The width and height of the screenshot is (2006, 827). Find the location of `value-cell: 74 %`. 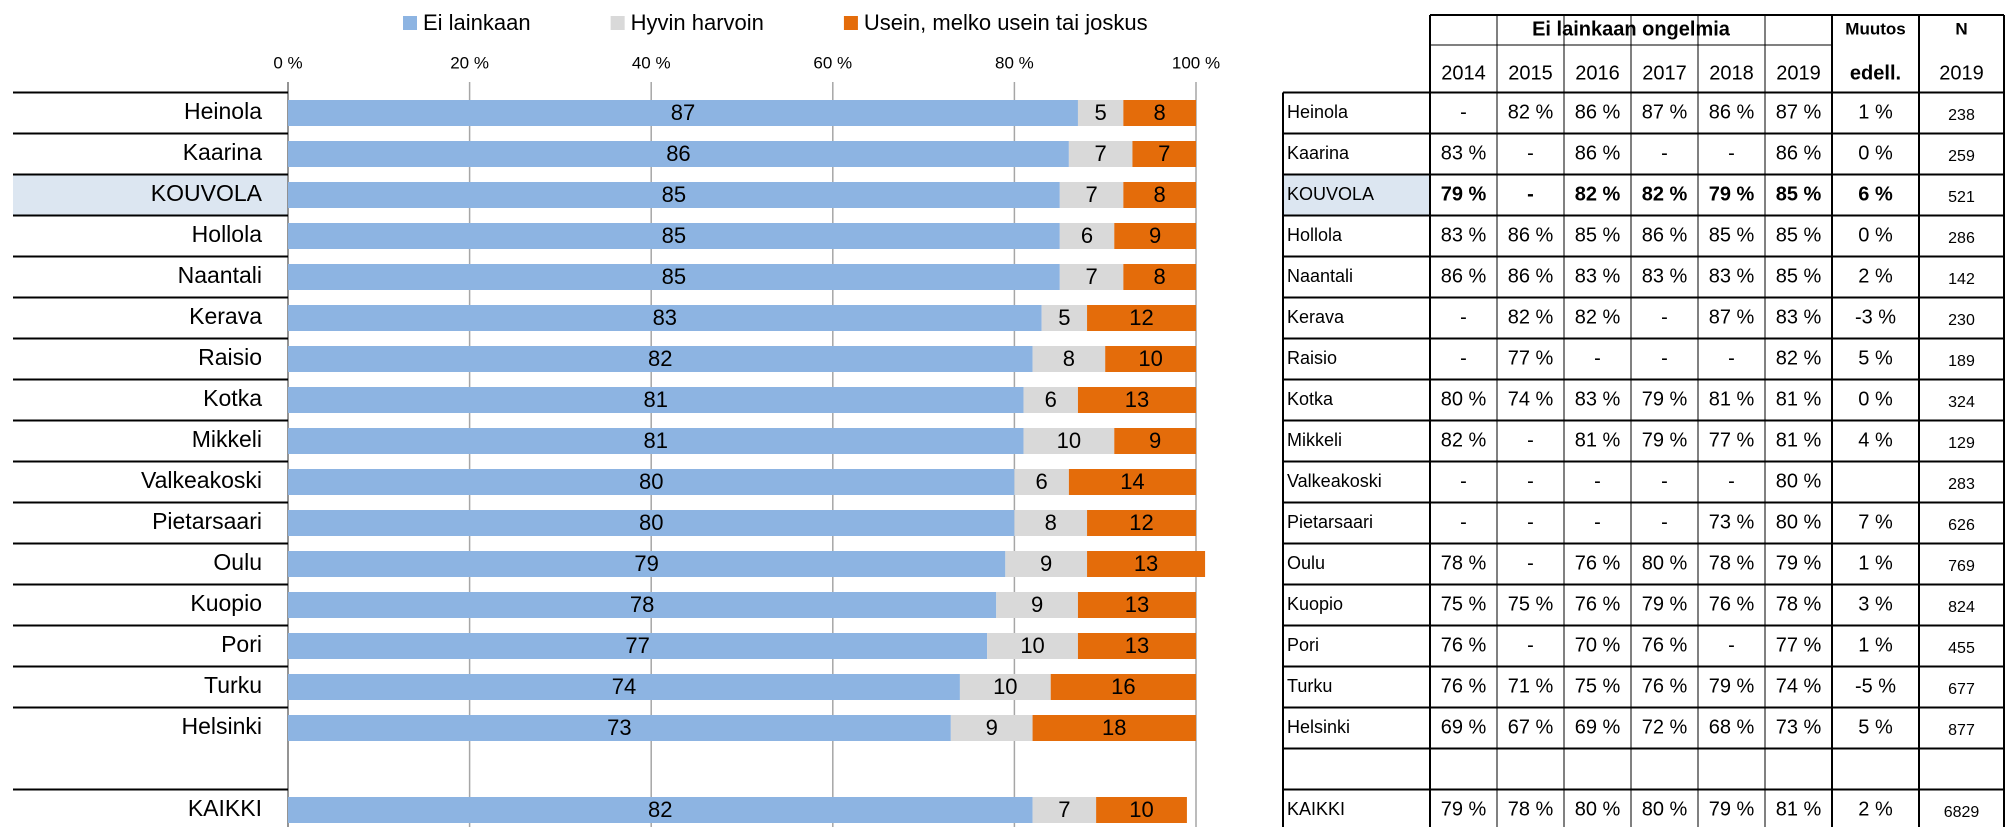

value-cell: 74 % is located at coordinates (1531, 399).